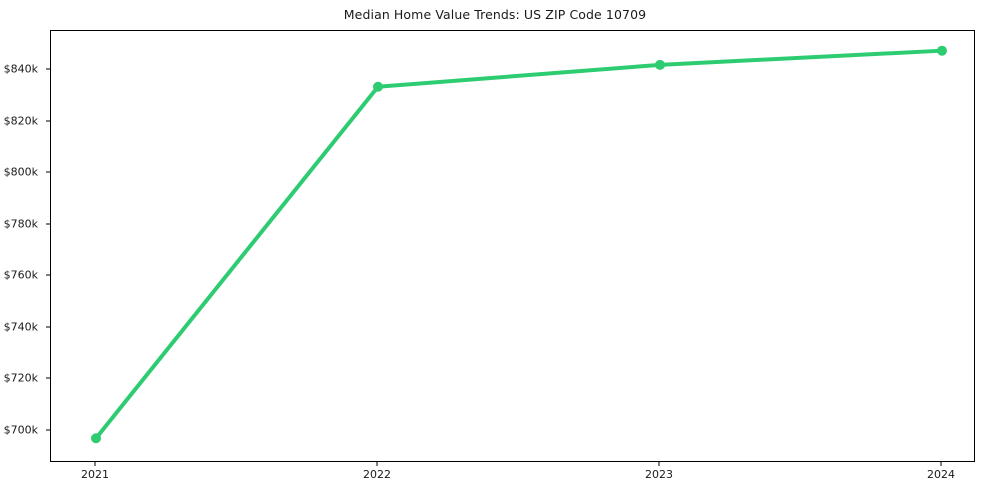  I want to click on y-axis-tick-label: $820k, so click(20, 120).